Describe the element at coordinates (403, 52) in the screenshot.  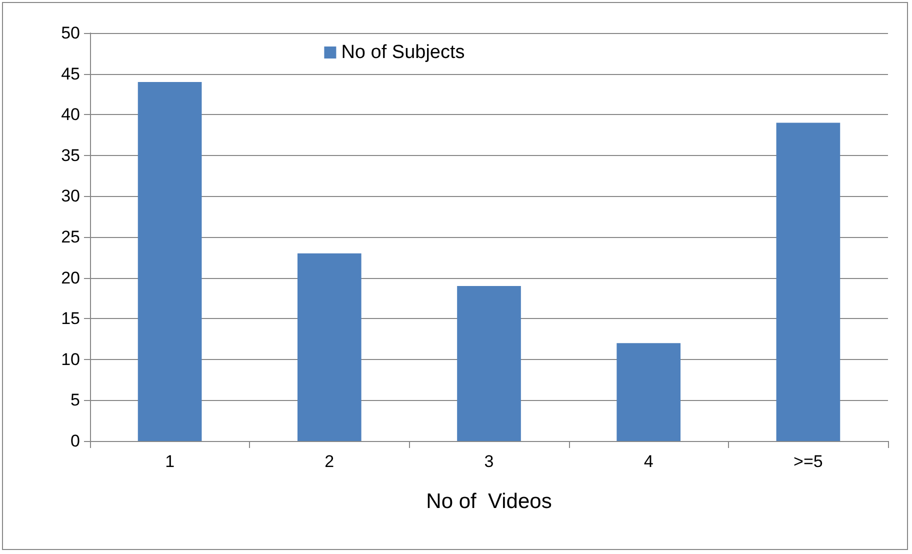
I see `legend-label: No of Subjects` at that location.